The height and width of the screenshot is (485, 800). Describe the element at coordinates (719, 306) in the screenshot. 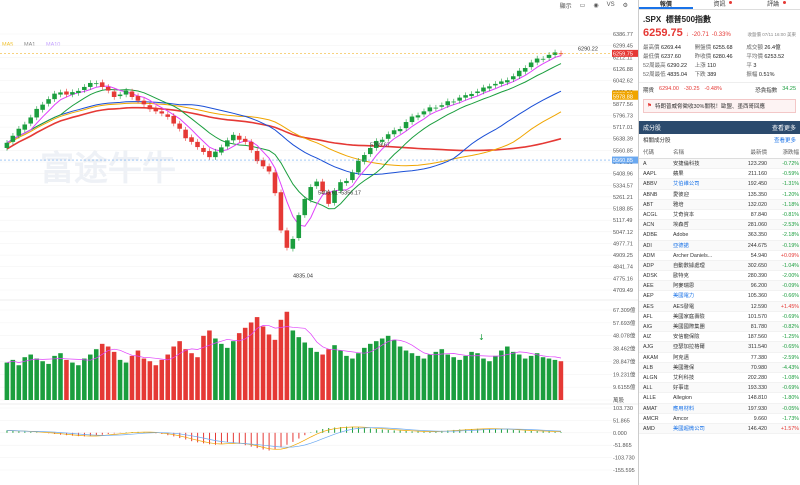

I see `table-row: AES AES發電 12.590 +1.45%` at that location.